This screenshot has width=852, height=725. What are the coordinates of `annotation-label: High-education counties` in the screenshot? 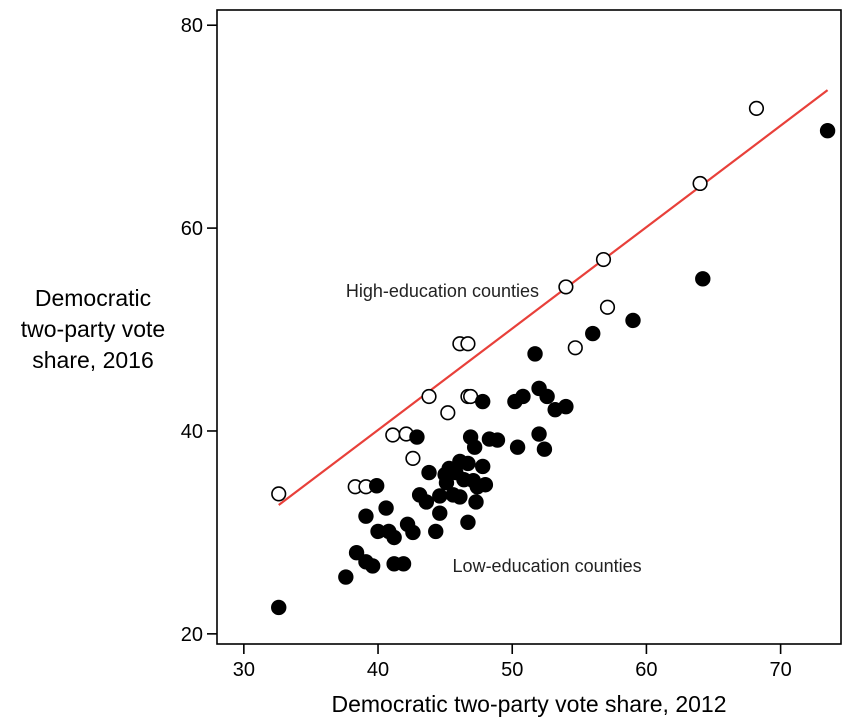 It's located at (442, 291).